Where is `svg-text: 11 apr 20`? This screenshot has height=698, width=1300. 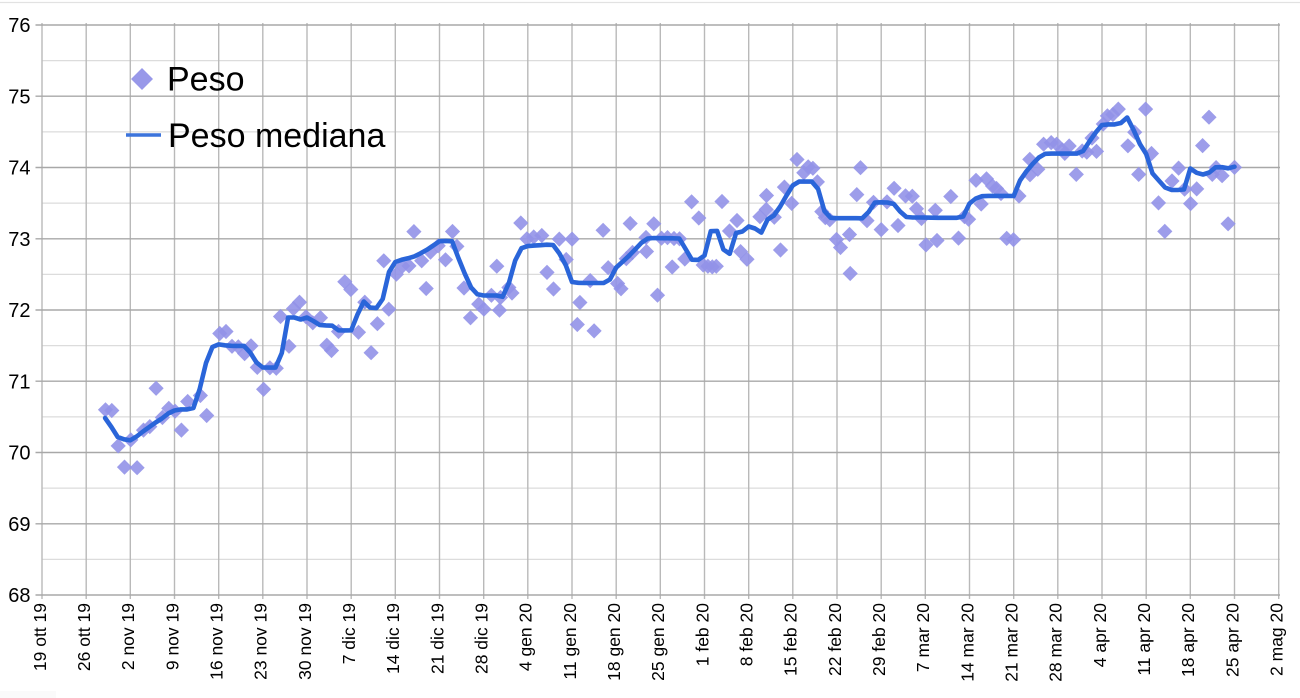
svg-text: 11 apr 20 is located at coordinates (1144, 639).